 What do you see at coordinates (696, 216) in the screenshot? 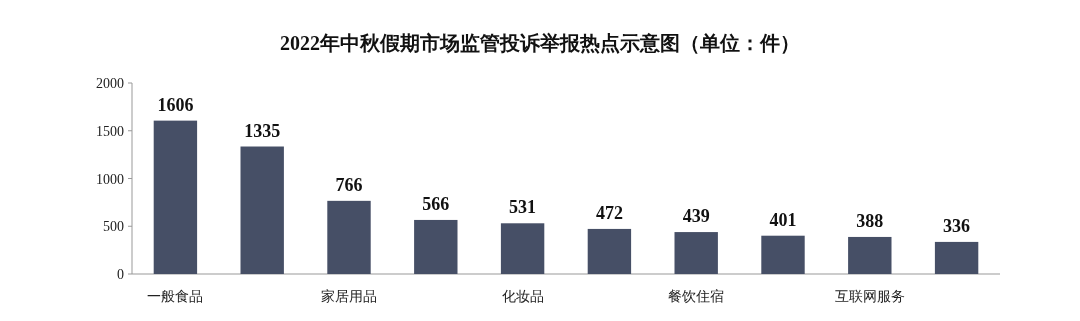
I see `data-label: 439` at bounding box center [696, 216].